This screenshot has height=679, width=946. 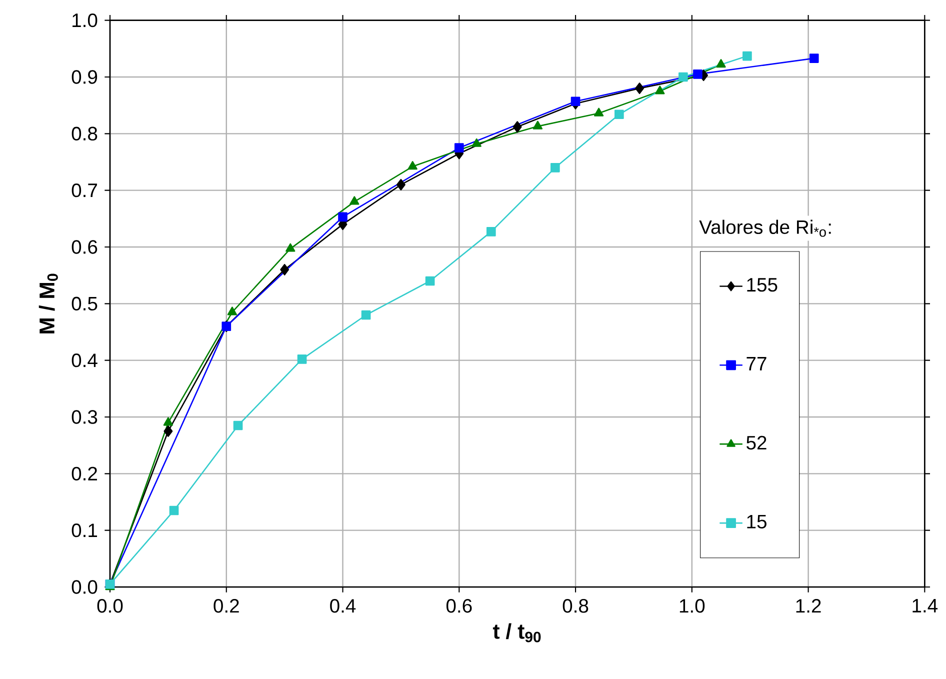 I want to click on legend-label: 52, so click(x=756, y=443).